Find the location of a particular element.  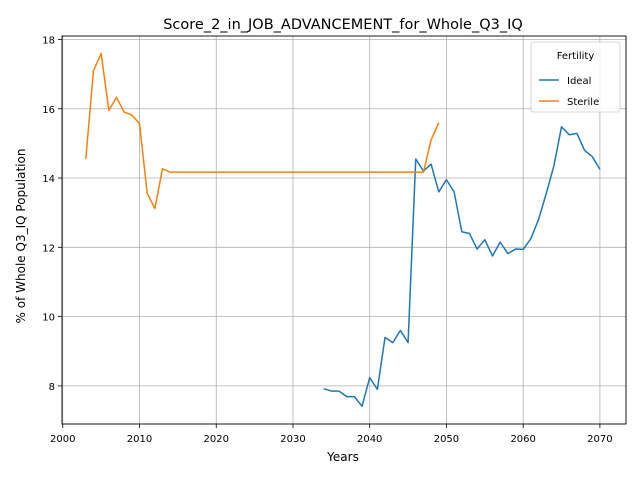

x-tick-label: 2050 is located at coordinates (446, 439).